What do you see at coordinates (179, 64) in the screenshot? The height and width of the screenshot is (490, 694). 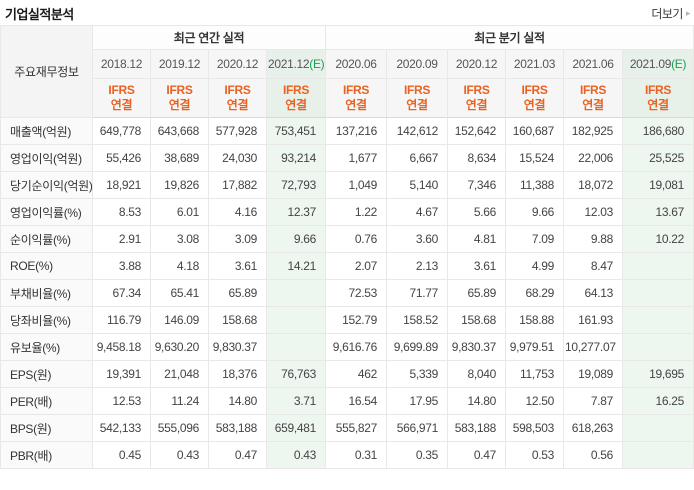 I see `period-header: 2019.12` at bounding box center [179, 64].